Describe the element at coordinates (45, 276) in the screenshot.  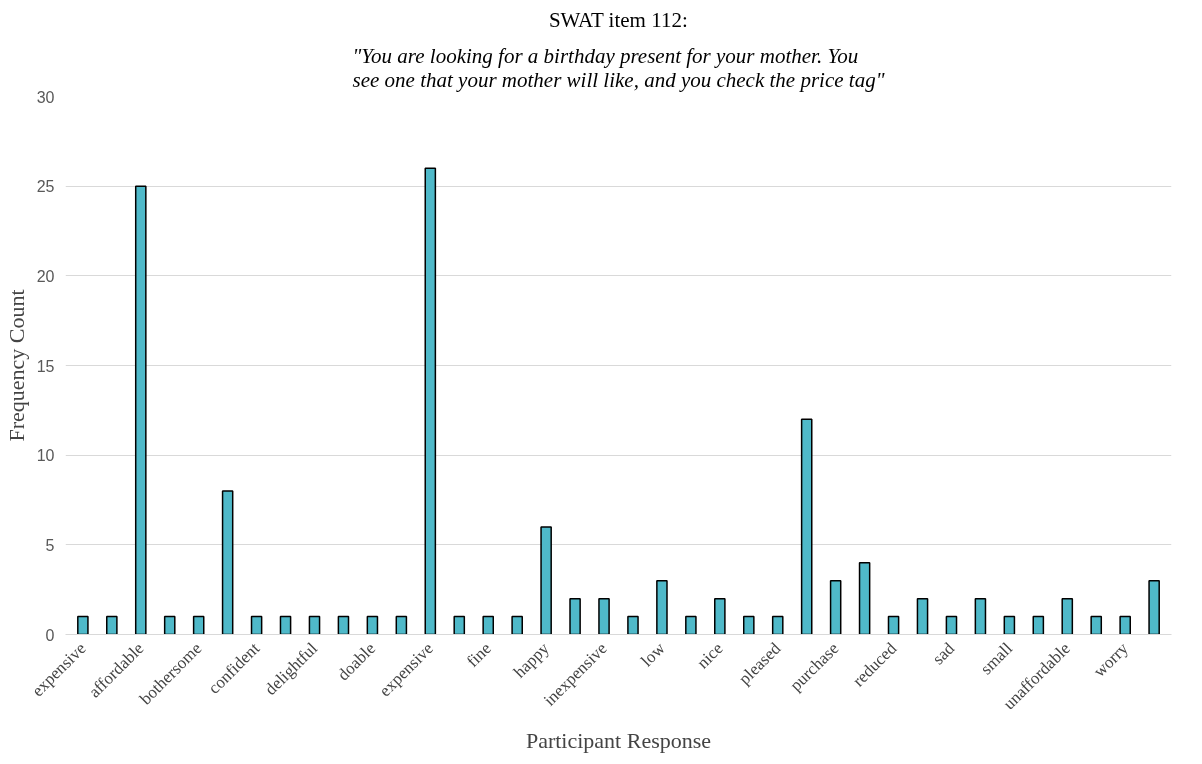
I see `y-tick-label: 20` at that location.